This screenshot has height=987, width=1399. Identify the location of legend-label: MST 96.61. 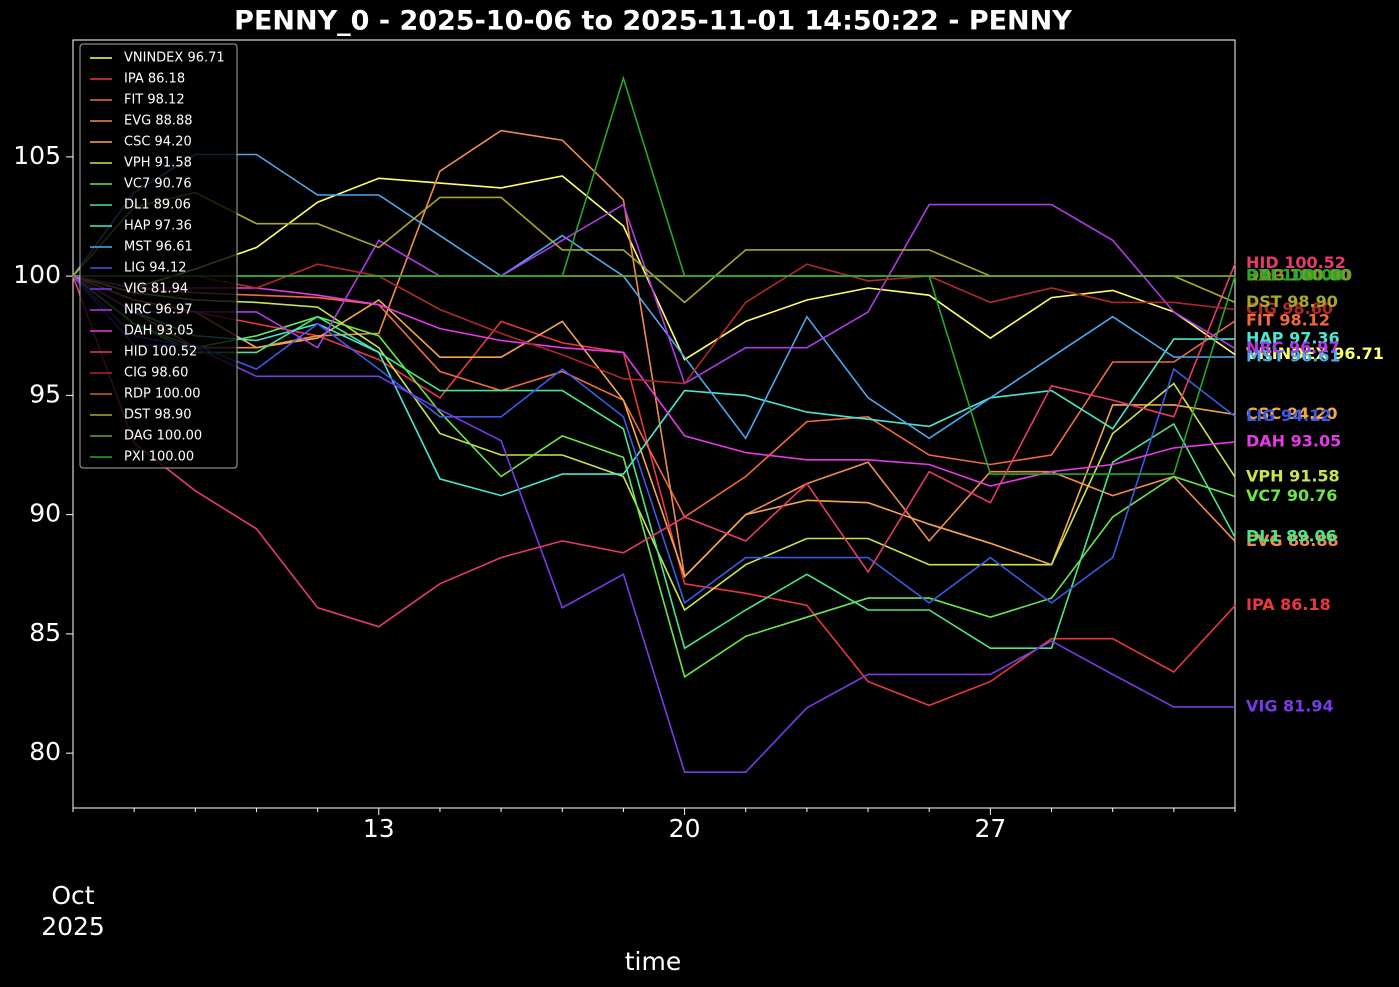
(158, 247).